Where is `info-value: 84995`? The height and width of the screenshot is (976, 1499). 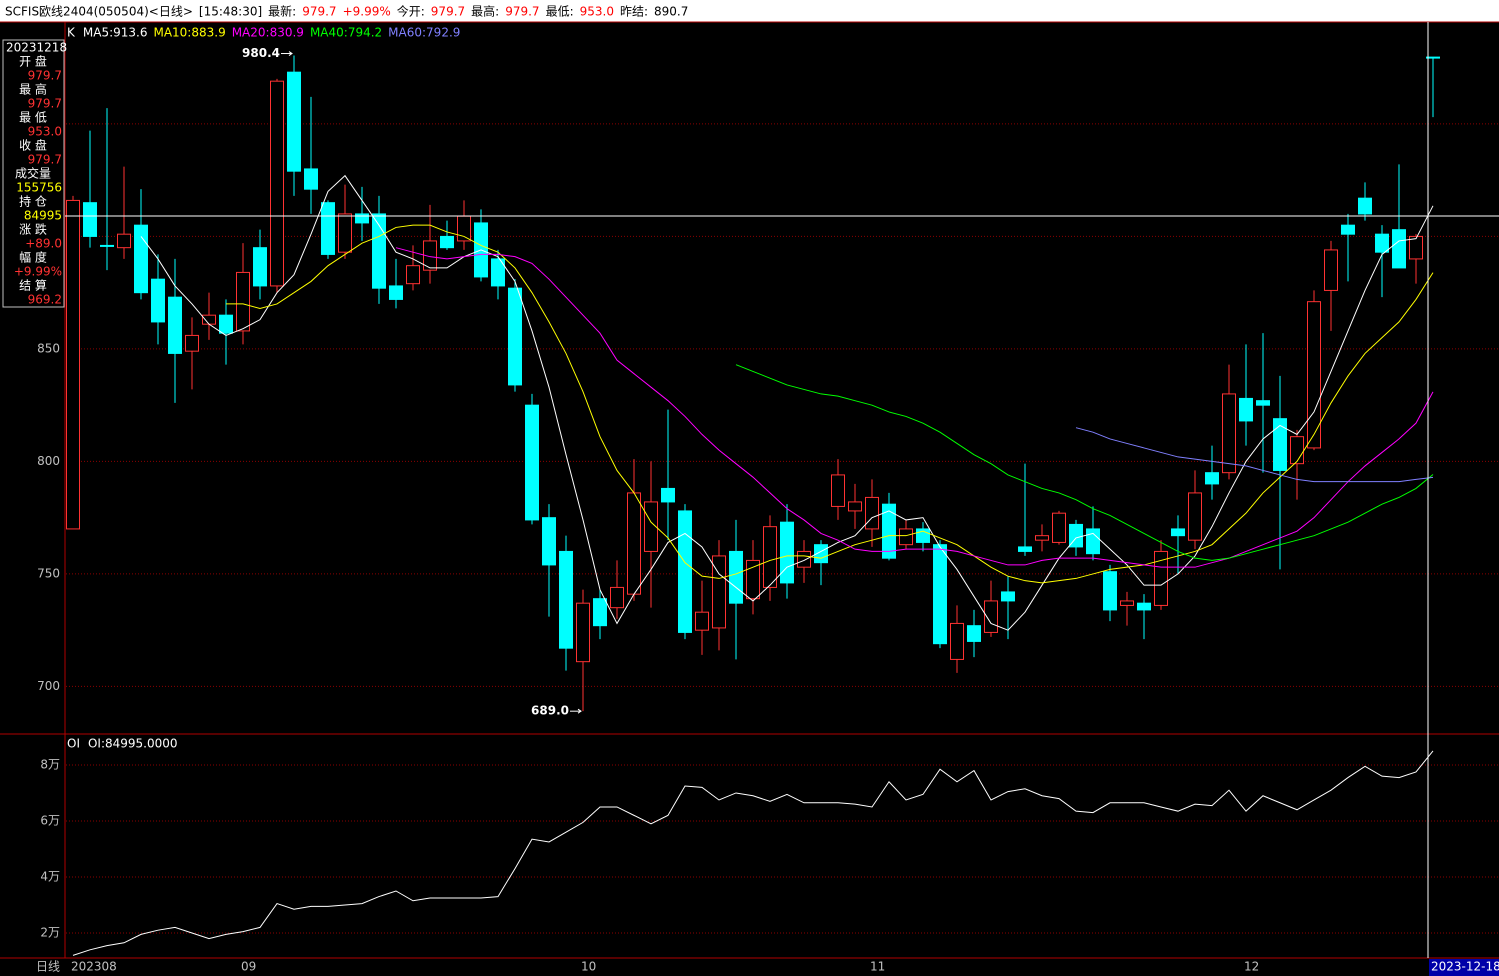
info-value: 84995 is located at coordinates (43, 216).